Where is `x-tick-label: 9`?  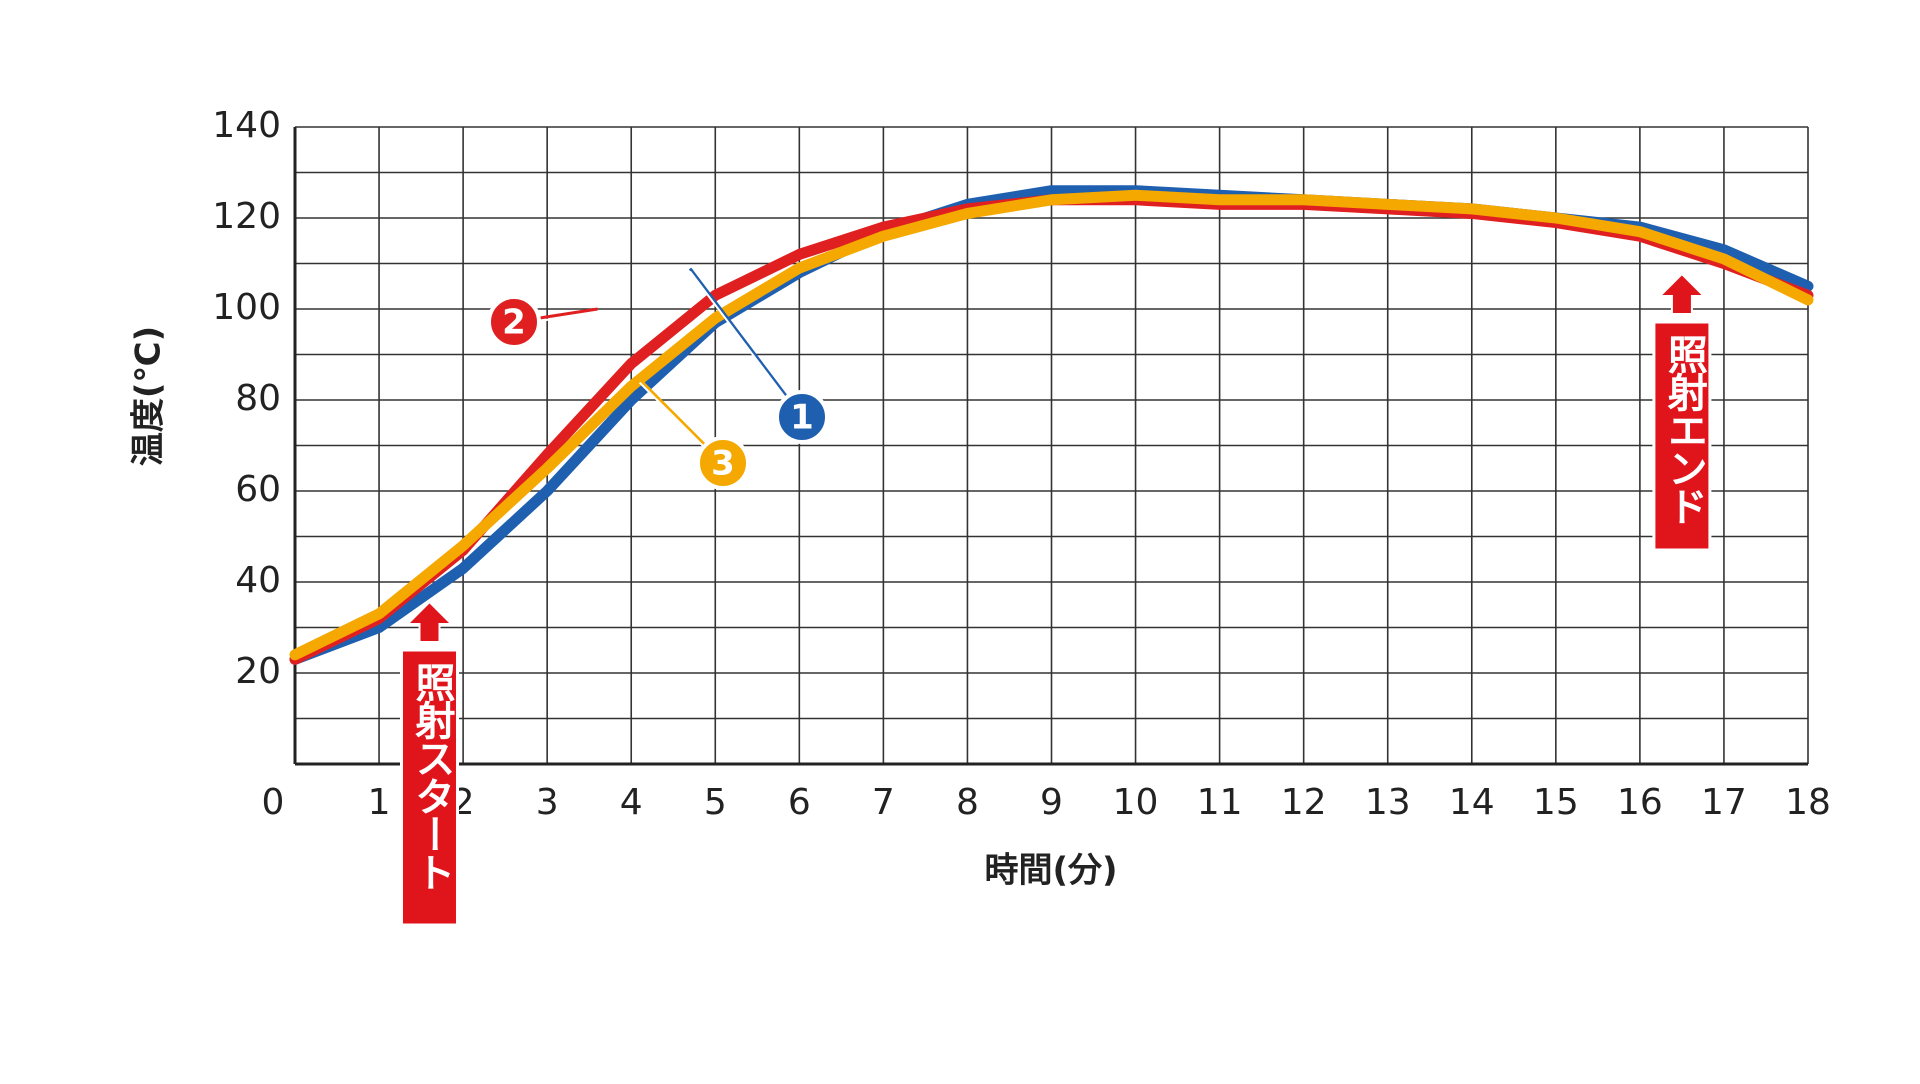
x-tick-label: 9 is located at coordinates (1051, 802).